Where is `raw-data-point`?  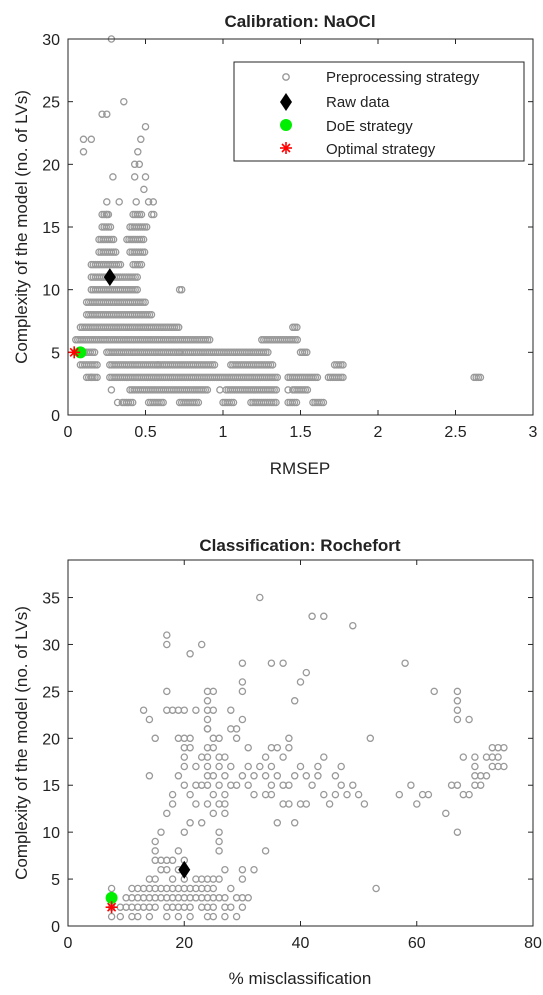
raw-data-point is located at coordinates (184, 869).